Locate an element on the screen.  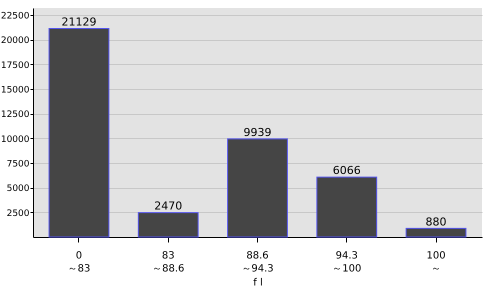
data-label: 21129 is located at coordinates (78, 21).